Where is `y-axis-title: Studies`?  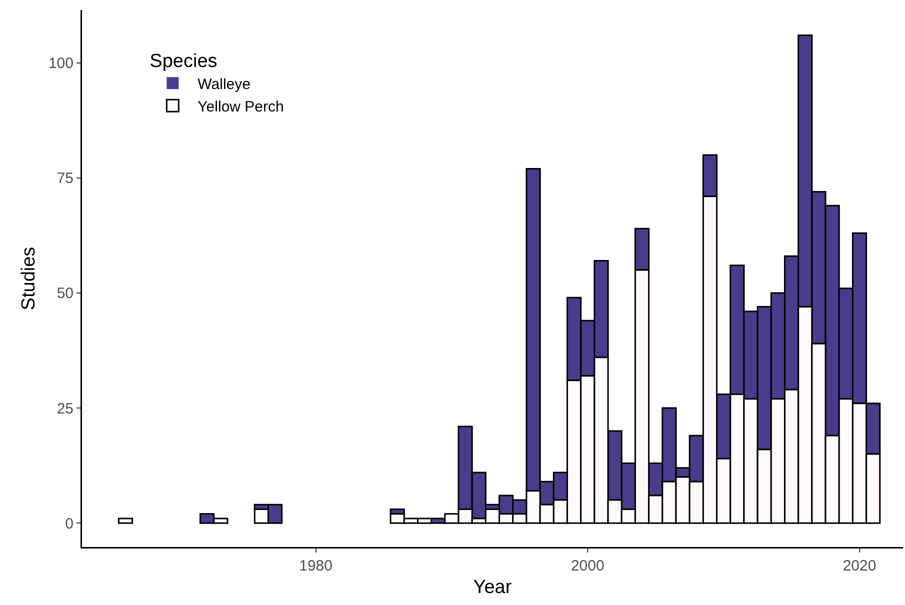
y-axis-title: Studies is located at coordinates (29, 278).